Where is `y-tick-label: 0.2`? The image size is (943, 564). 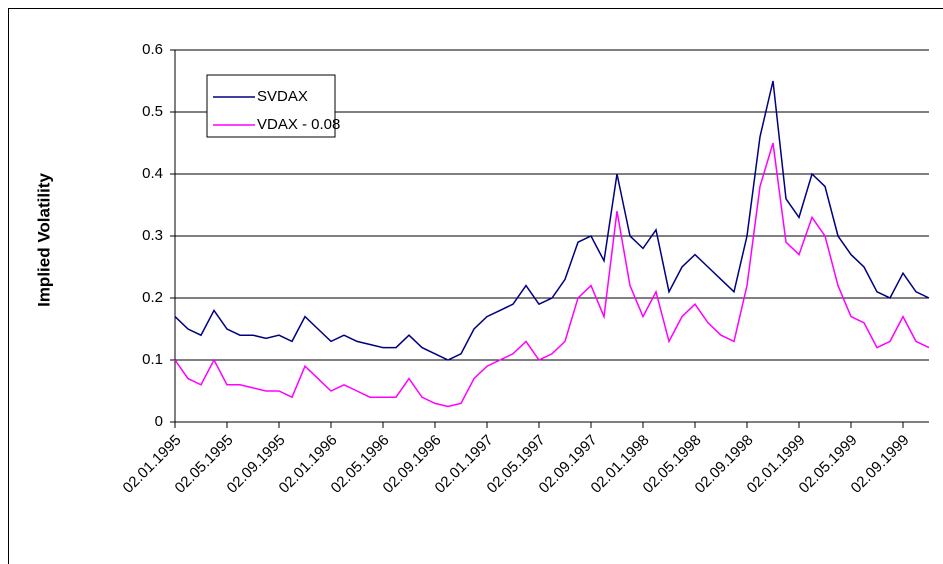 y-tick-label: 0.2 is located at coordinates (152, 297).